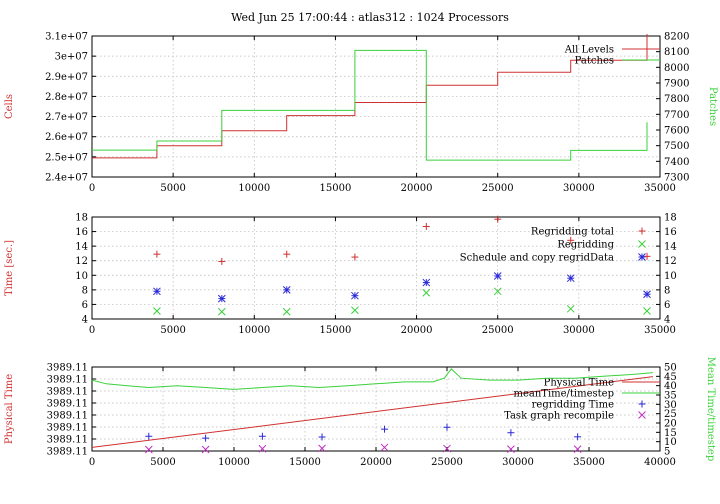  Describe the element at coordinates (9, 106) in the screenshot. I see `y-axis-label: Cells` at that location.